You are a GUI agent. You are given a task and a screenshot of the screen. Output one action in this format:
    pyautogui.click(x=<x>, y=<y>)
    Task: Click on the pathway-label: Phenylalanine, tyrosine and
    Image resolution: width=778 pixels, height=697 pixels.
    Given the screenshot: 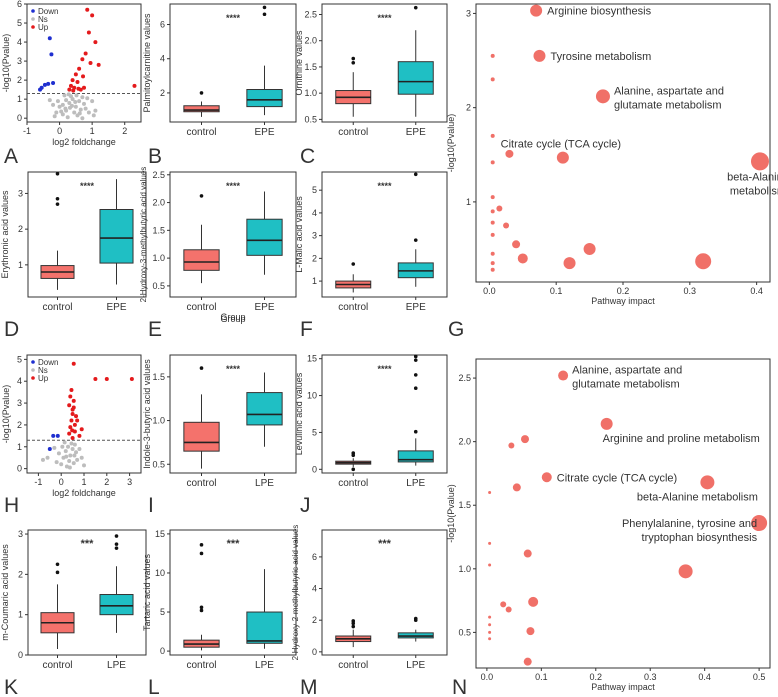 What is the action you would take?
    pyautogui.click(x=689, y=524)
    